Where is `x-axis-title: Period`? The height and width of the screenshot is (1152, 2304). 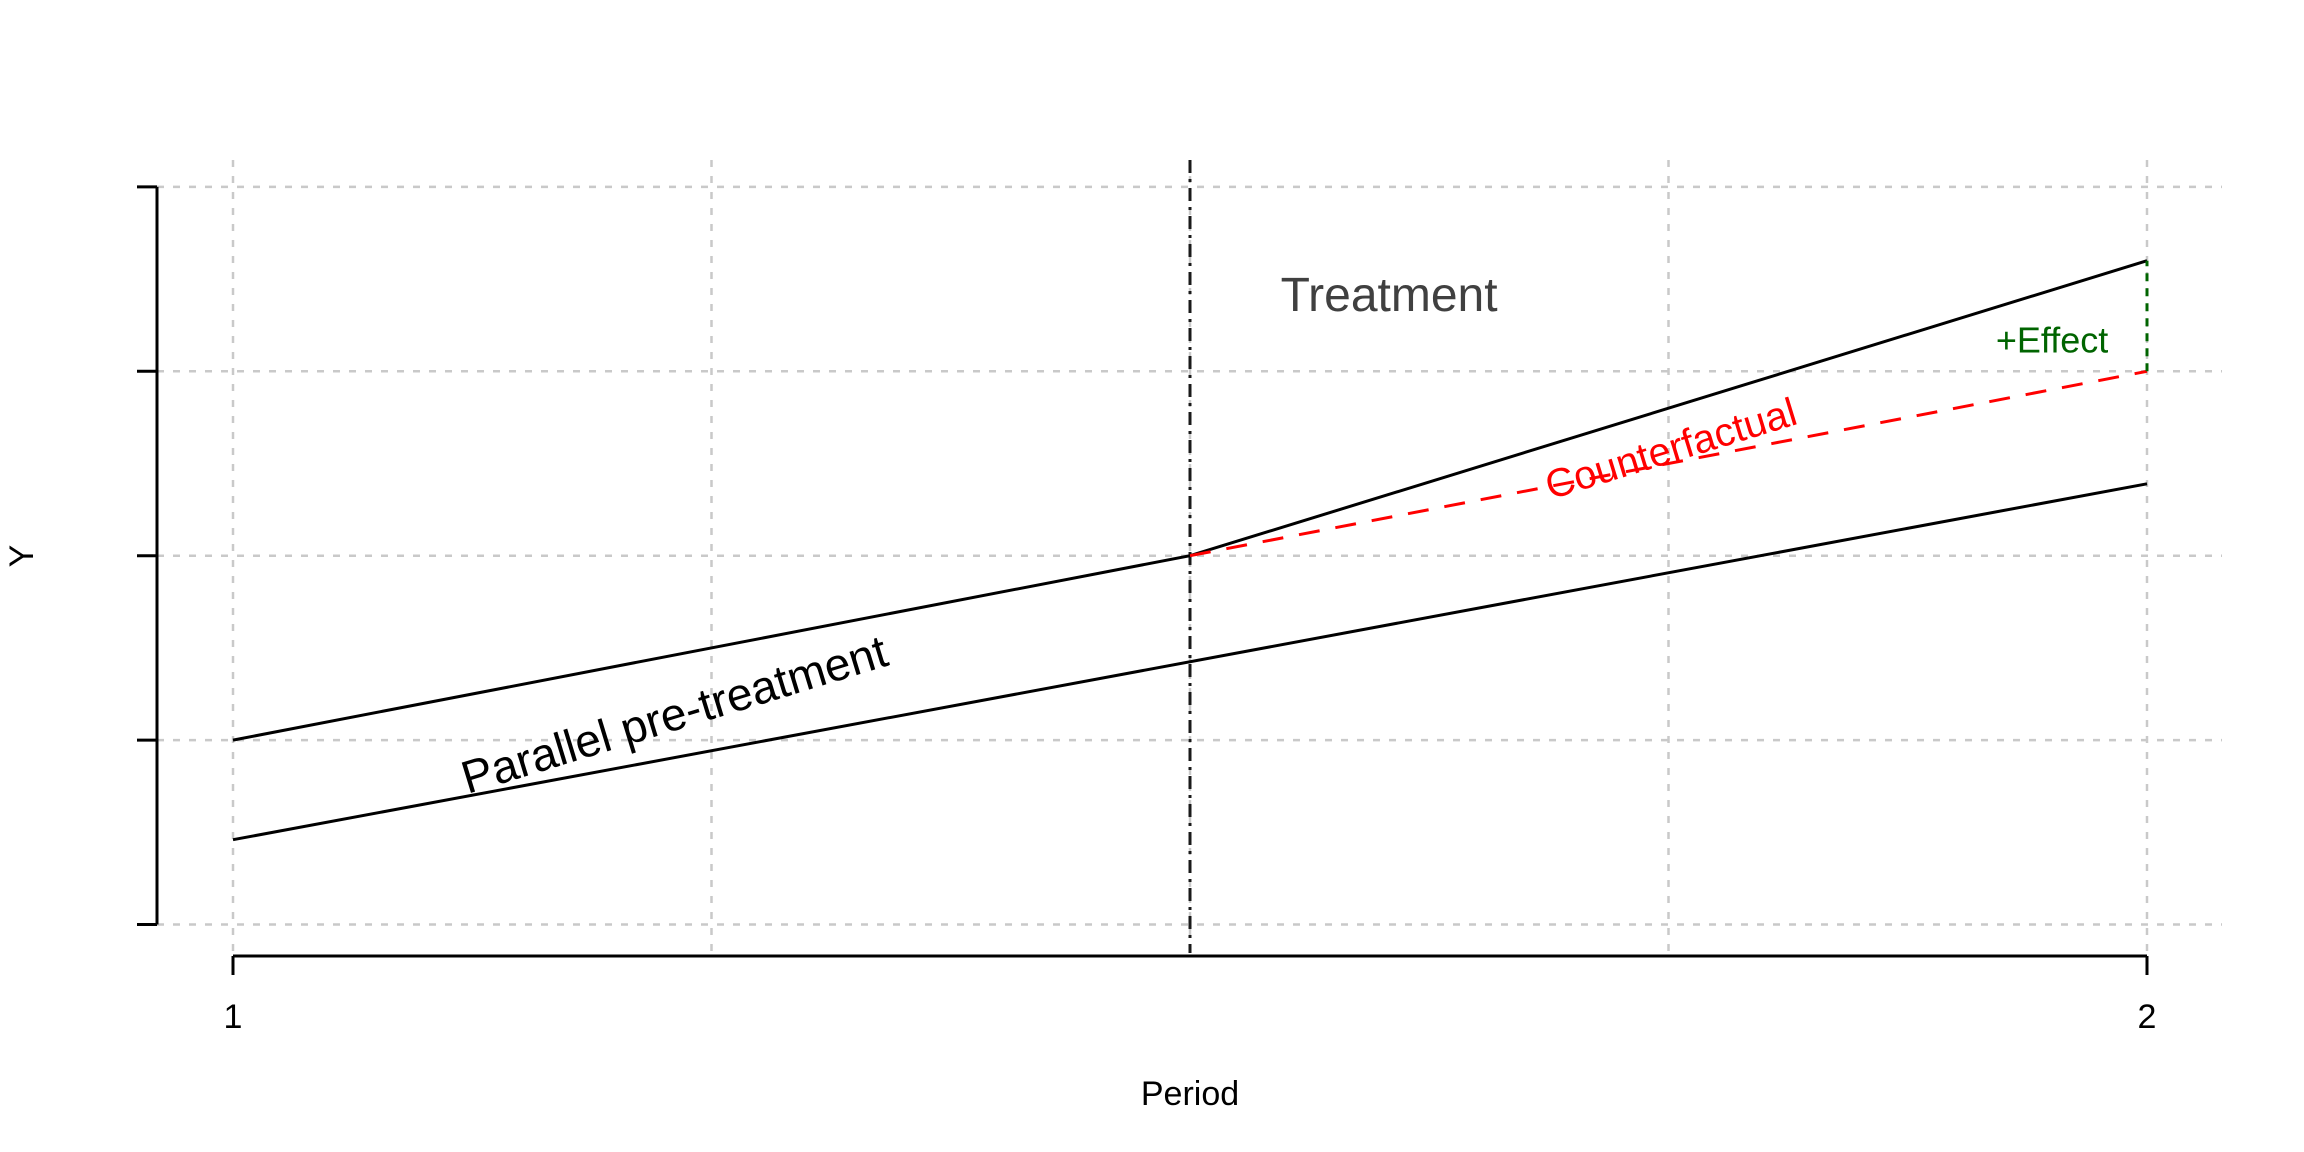 x-axis-title: Period is located at coordinates (1190, 1094).